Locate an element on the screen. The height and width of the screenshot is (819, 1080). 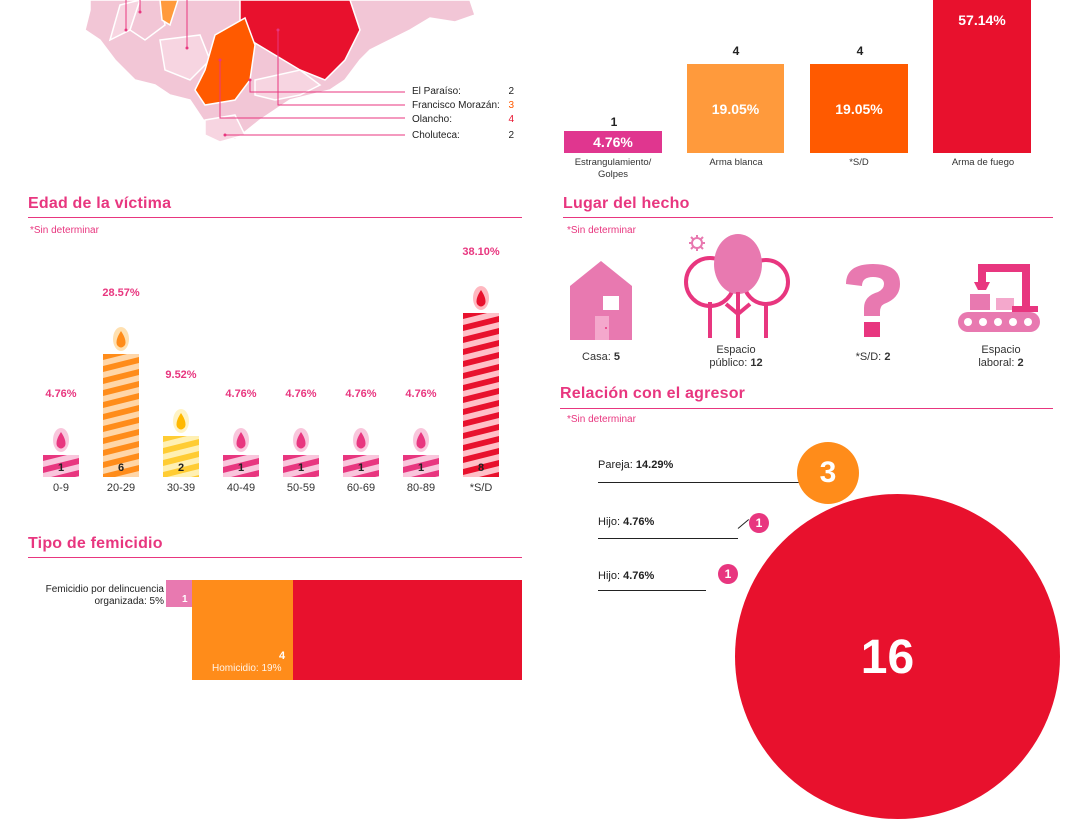
type-block-homicide is located at coordinates (242, 630).